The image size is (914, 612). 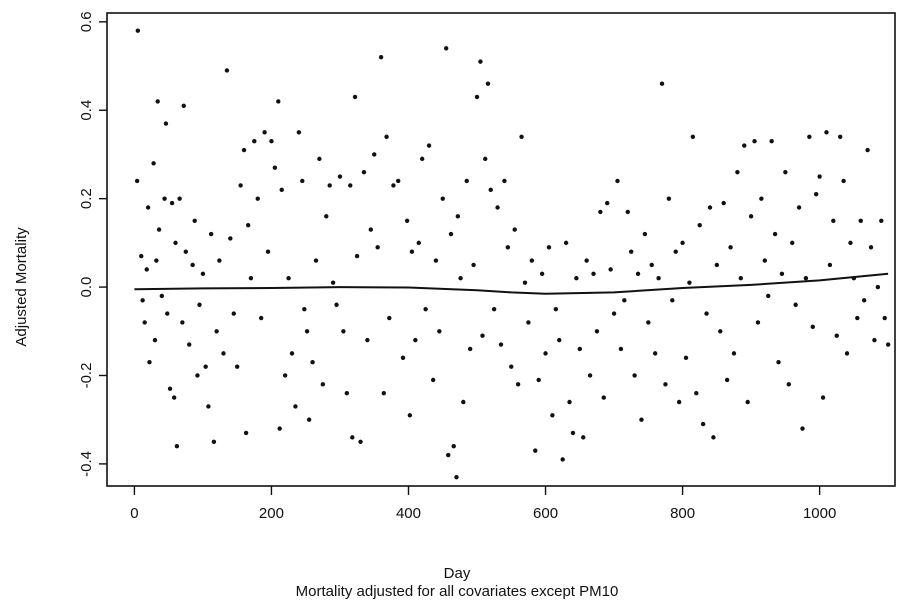 I want to click on x-tick-label: 800, so click(x=682, y=513).